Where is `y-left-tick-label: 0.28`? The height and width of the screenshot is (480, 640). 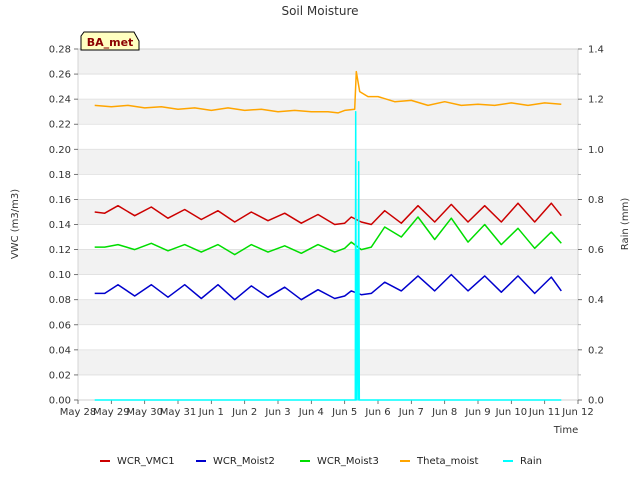 y-left-tick-label: 0.28 is located at coordinates (60, 50).